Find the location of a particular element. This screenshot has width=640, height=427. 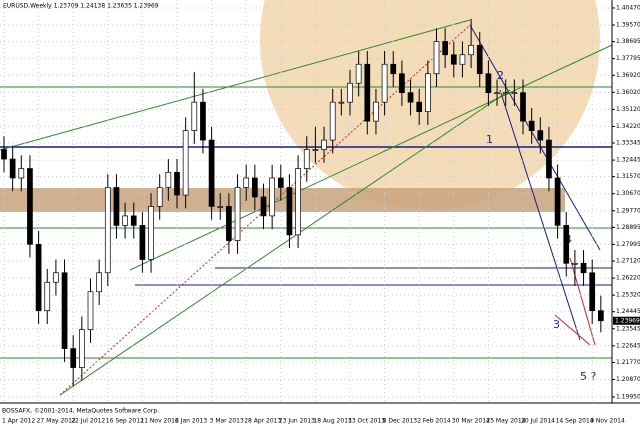

x-tick-label: 2 Feb 2014 is located at coordinates (434, 421).